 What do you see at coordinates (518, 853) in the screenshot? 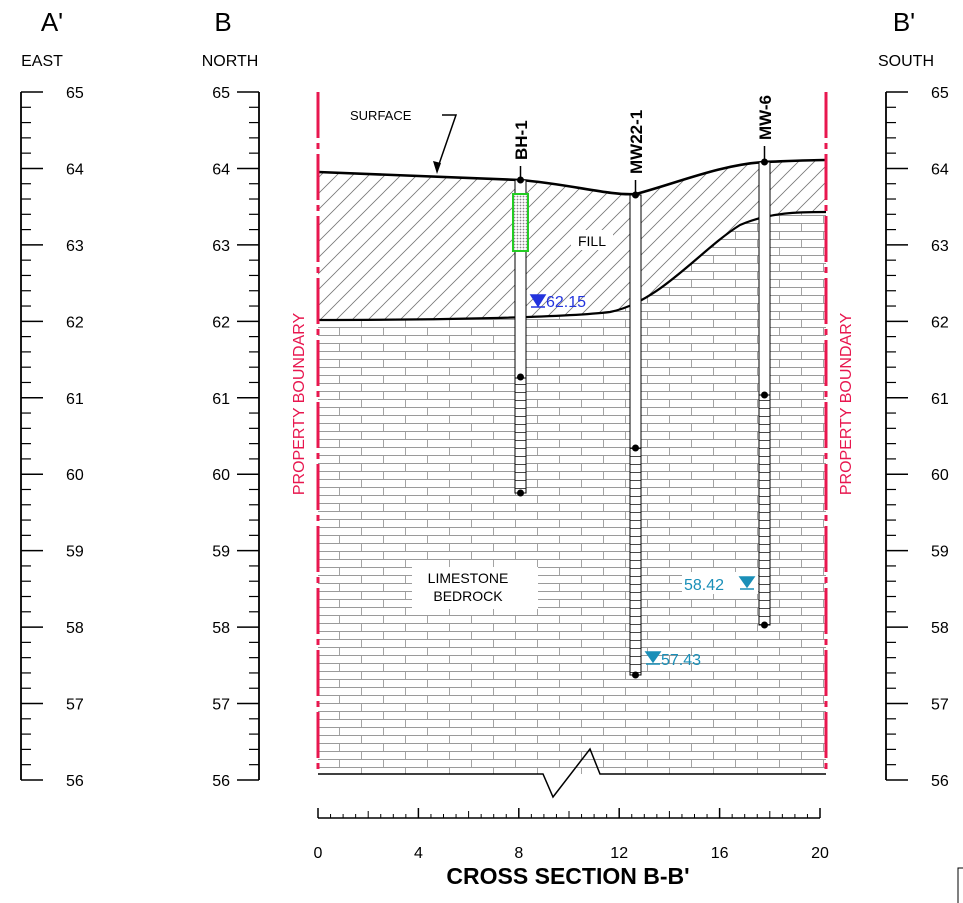
I see `scale-bar-label: 8` at bounding box center [518, 853].